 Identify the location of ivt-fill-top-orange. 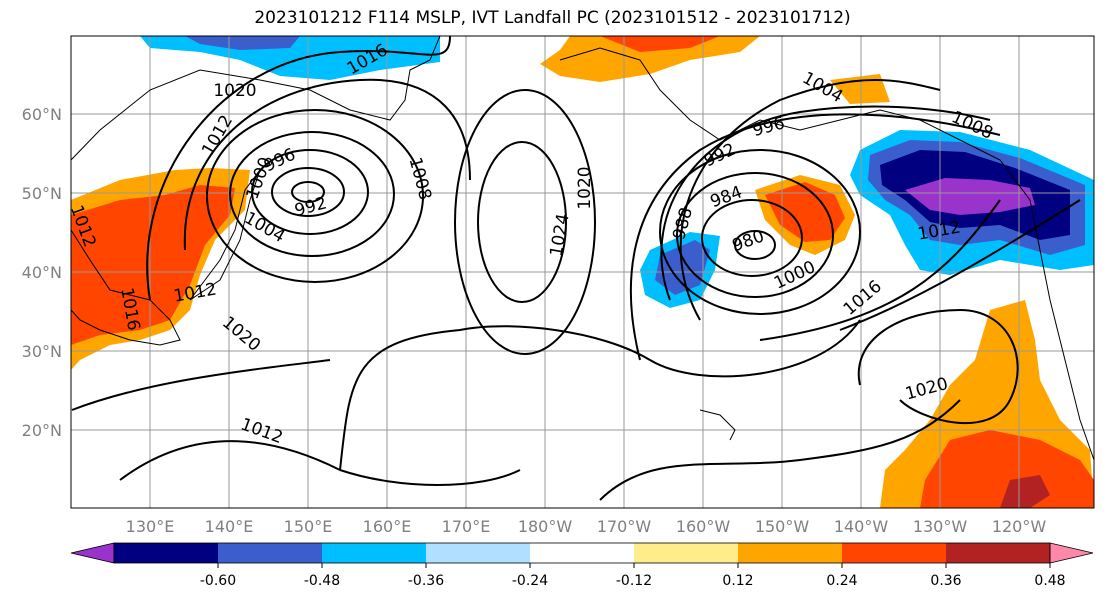
(650, 59).